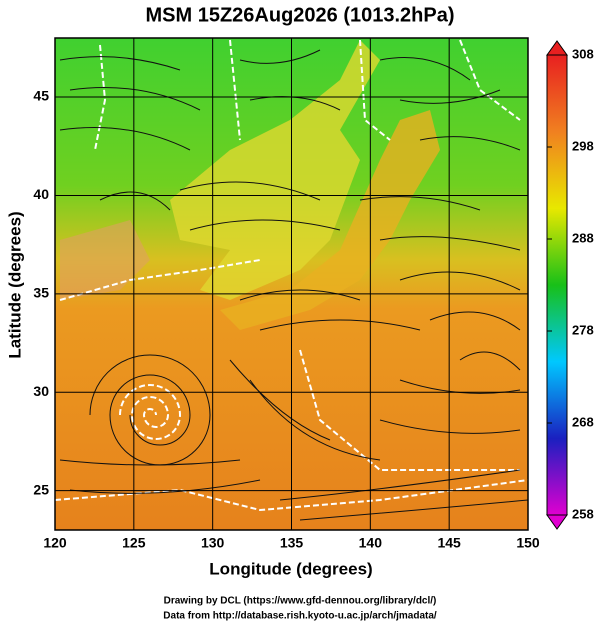  I want to click on colorbar-tick-label: 308, so click(583, 53).